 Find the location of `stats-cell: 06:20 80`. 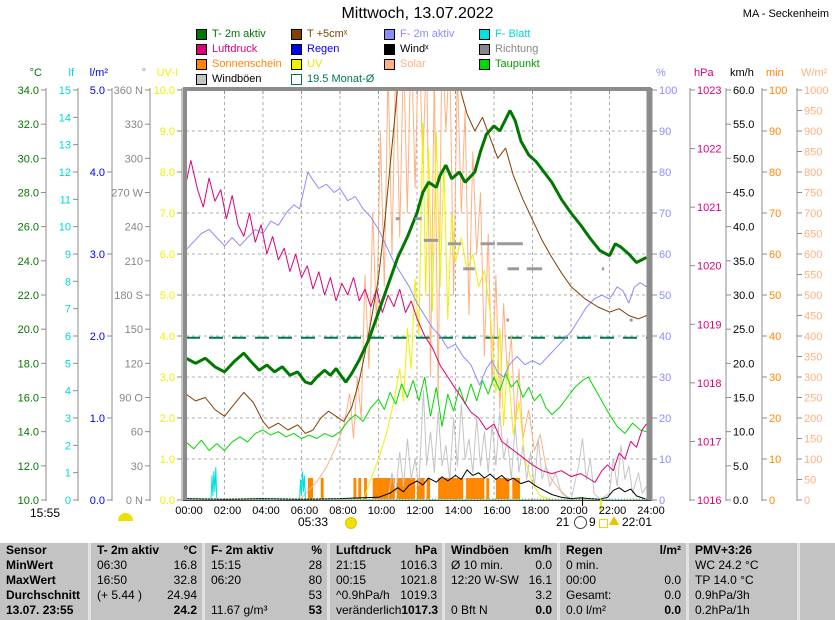

stats-cell: 06:20 80 is located at coordinates (266, 580).